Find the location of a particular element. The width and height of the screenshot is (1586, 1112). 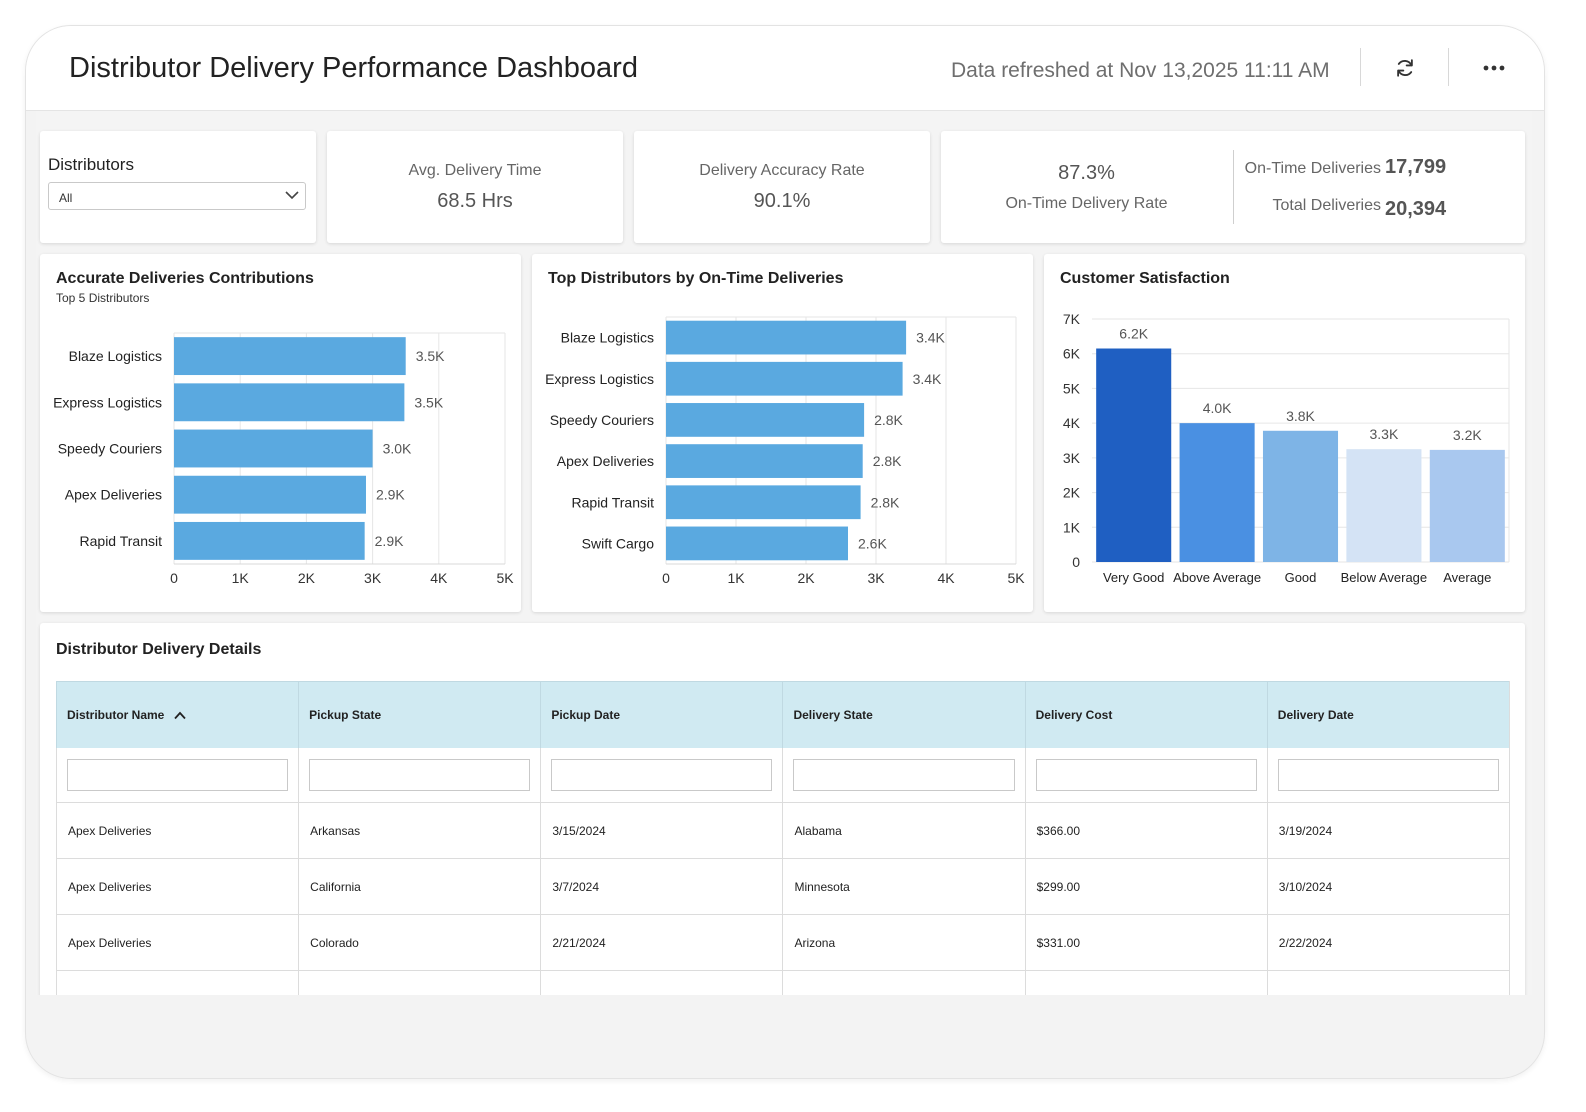

refresh-button is located at coordinates (1405, 68).